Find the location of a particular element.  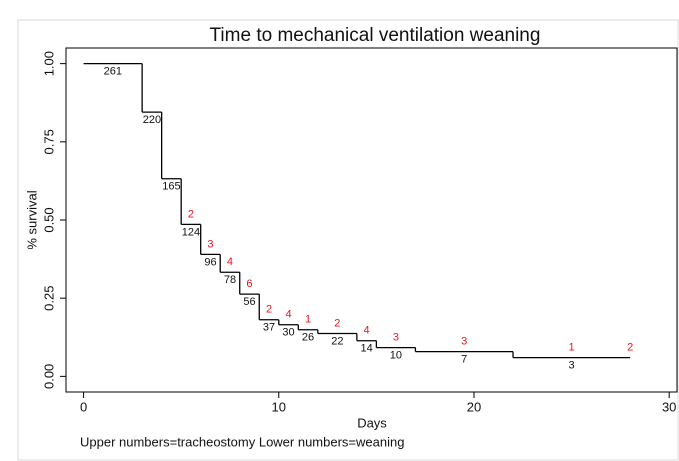

chart-title: Time to mechanical ventilation weaning is located at coordinates (375, 35).